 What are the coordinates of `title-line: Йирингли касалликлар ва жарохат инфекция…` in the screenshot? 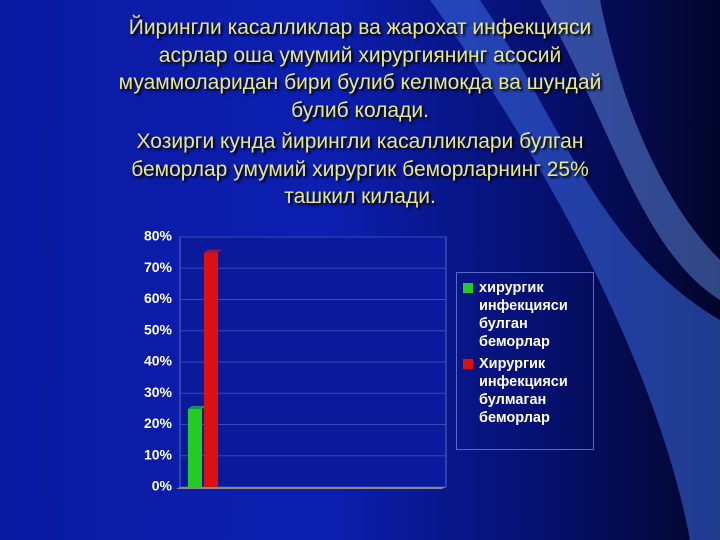 It's located at (360, 27).